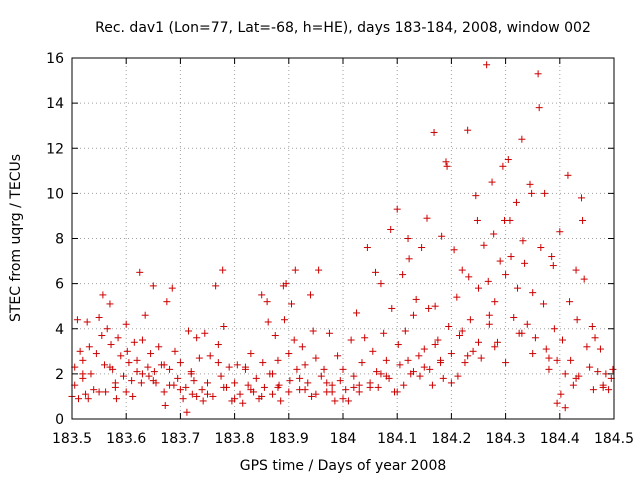 The image size is (640, 480). Describe the element at coordinates (126, 439) in the screenshot. I see `x-tick-label: 183.6` at that location.